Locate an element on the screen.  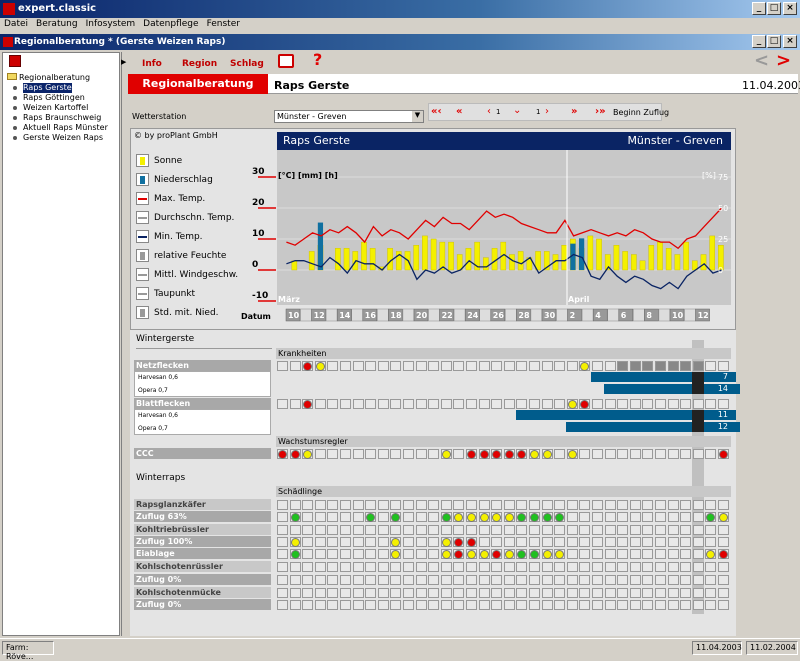
inner-minimize-button: _ is located at coordinates (759, 41).